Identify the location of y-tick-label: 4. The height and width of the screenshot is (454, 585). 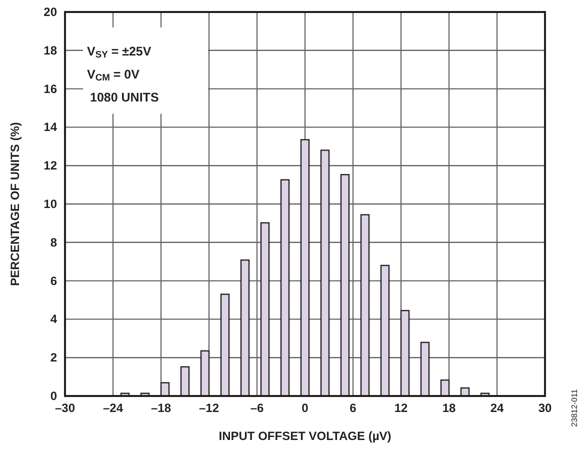
(54, 319).